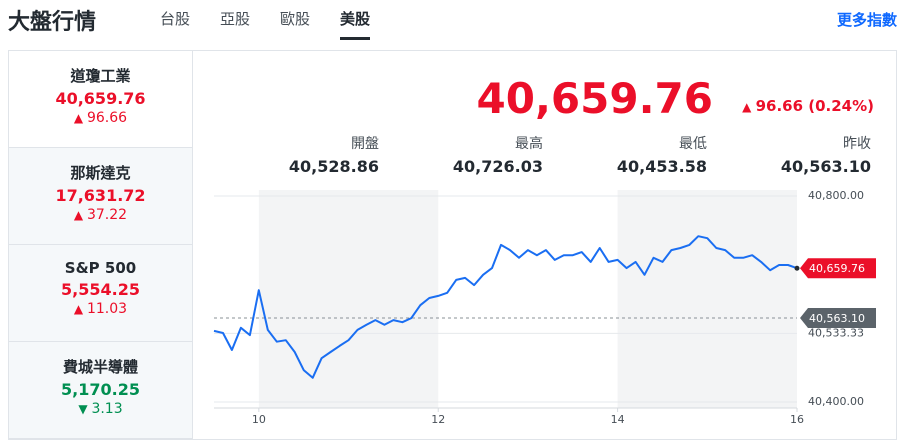 The image size is (905, 446). Describe the element at coordinates (529, 144) in the screenshot. I see `stat-label: 最高` at that location.